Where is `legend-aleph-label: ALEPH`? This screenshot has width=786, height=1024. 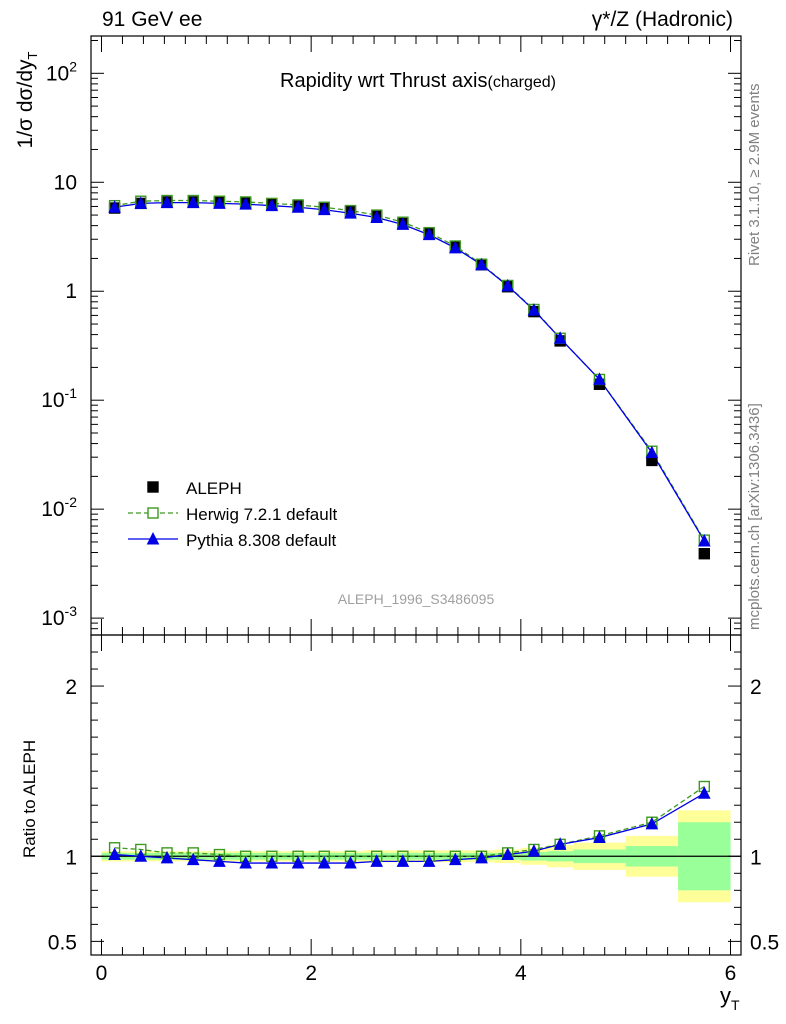 legend-aleph-label: ALEPH is located at coordinates (214, 488).